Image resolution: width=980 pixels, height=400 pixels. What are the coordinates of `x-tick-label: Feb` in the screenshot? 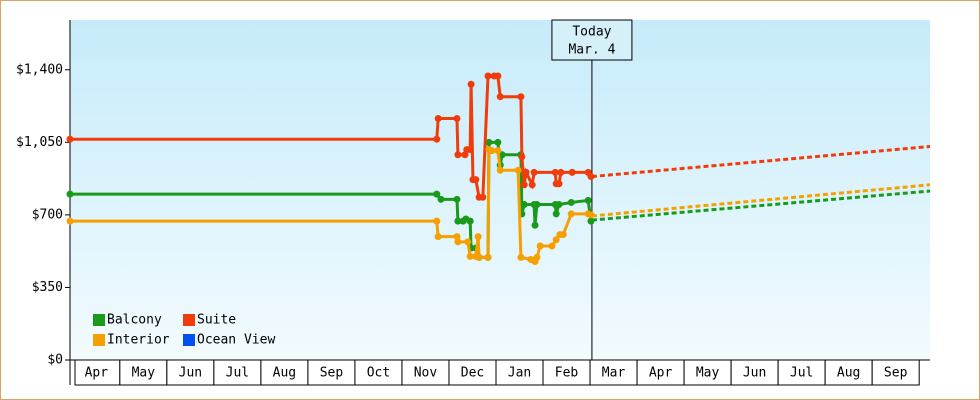 It's located at (567, 373).